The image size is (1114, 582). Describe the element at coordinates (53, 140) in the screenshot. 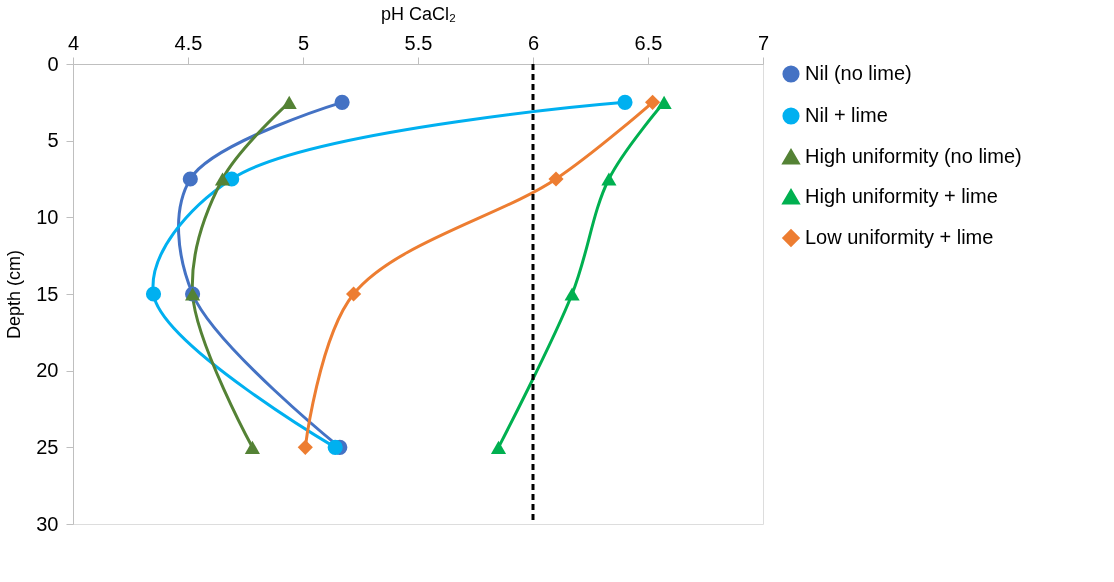

I see `y-tick-label: 5` at that location.